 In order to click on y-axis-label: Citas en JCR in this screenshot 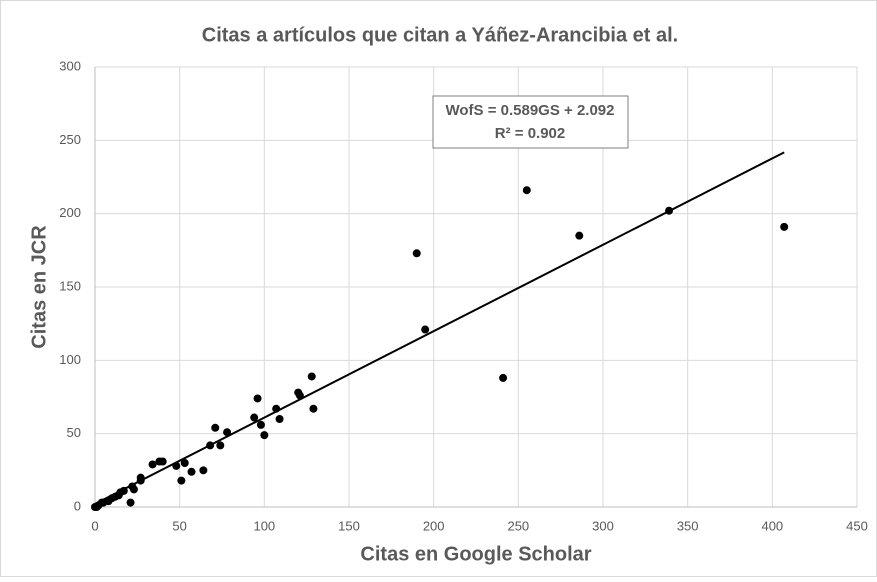, I will do `click(39, 287)`.